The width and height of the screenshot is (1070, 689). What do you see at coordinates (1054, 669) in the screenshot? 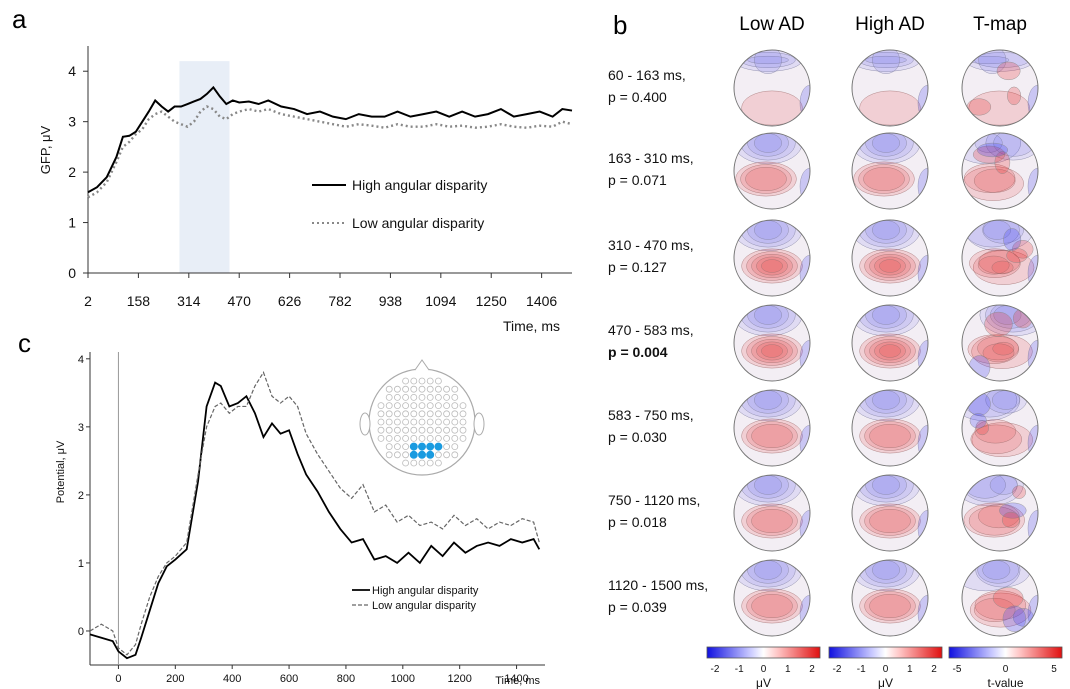
I see `colorbar-tick: 5` at bounding box center [1054, 669].